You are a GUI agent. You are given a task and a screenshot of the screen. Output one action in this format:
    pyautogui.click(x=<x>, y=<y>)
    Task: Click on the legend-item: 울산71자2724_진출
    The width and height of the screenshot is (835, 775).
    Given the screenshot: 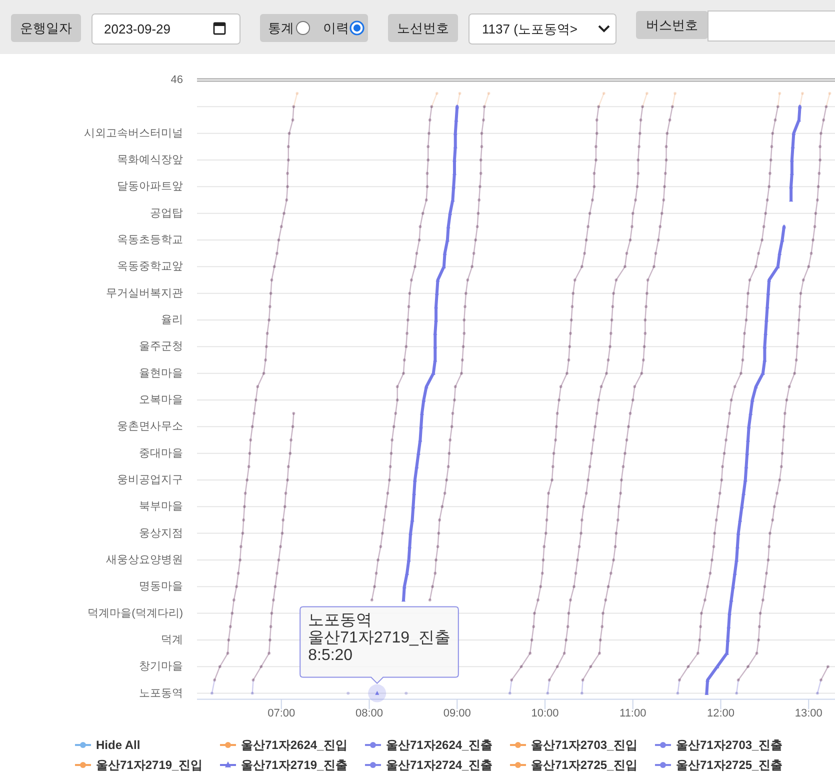 What is the action you would take?
    pyautogui.click(x=429, y=765)
    